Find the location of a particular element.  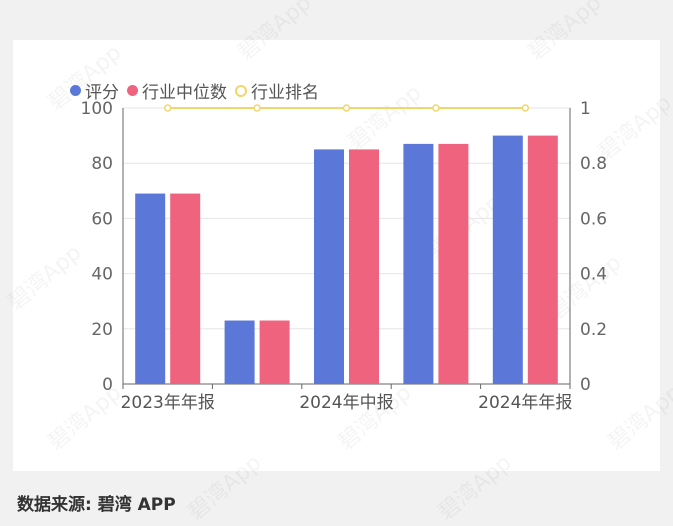

x-category-label: 2024年中报 is located at coordinates (346, 403).